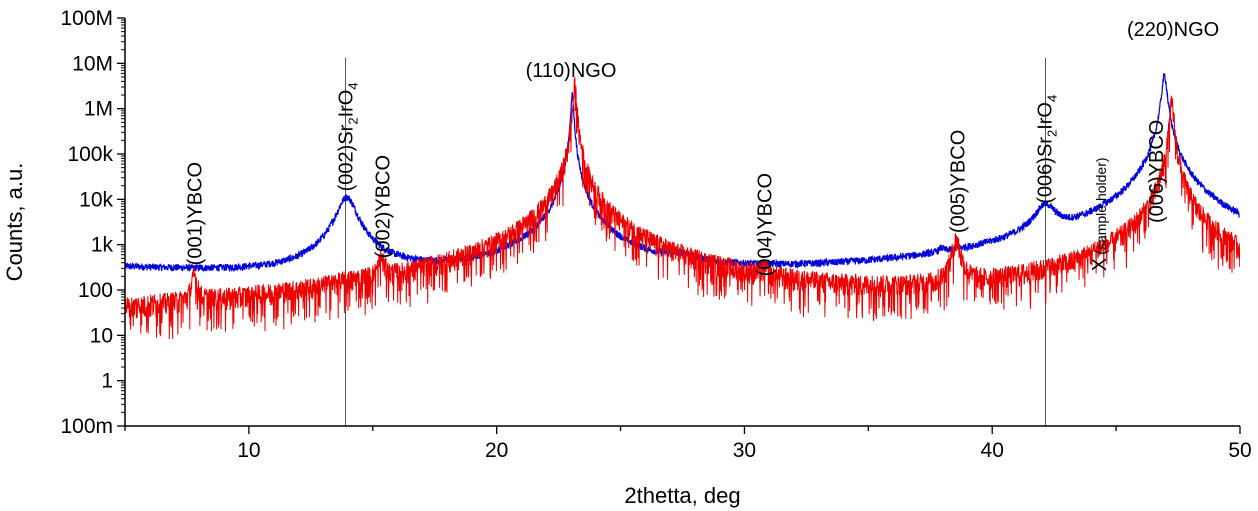  Describe the element at coordinates (86, 426) in the screenshot. I see `y-tick-label: 100m` at that location.